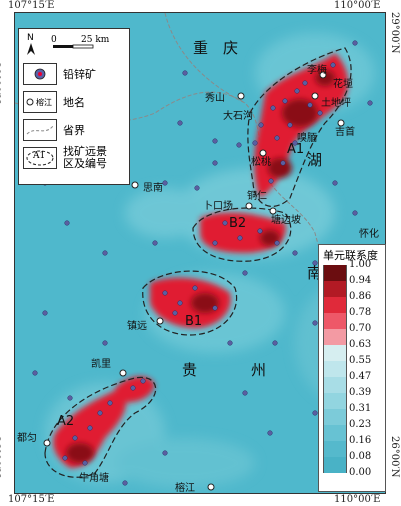  Describe the element at coordinates (27, 438) in the screenshot. I see `label-duyun: 都匀` at that location.